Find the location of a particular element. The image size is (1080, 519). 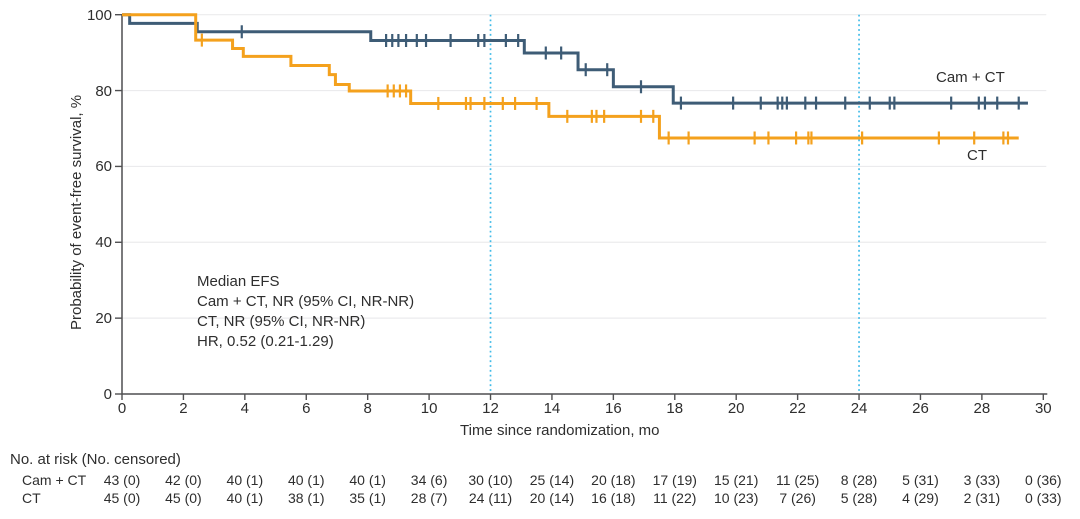

risk-cell-cam-ct-30mo: 0 (36) is located at coordinates (1043, 480).